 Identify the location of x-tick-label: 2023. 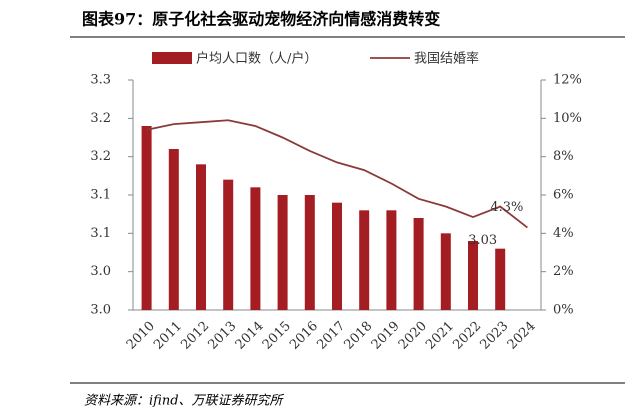
(494, 336).